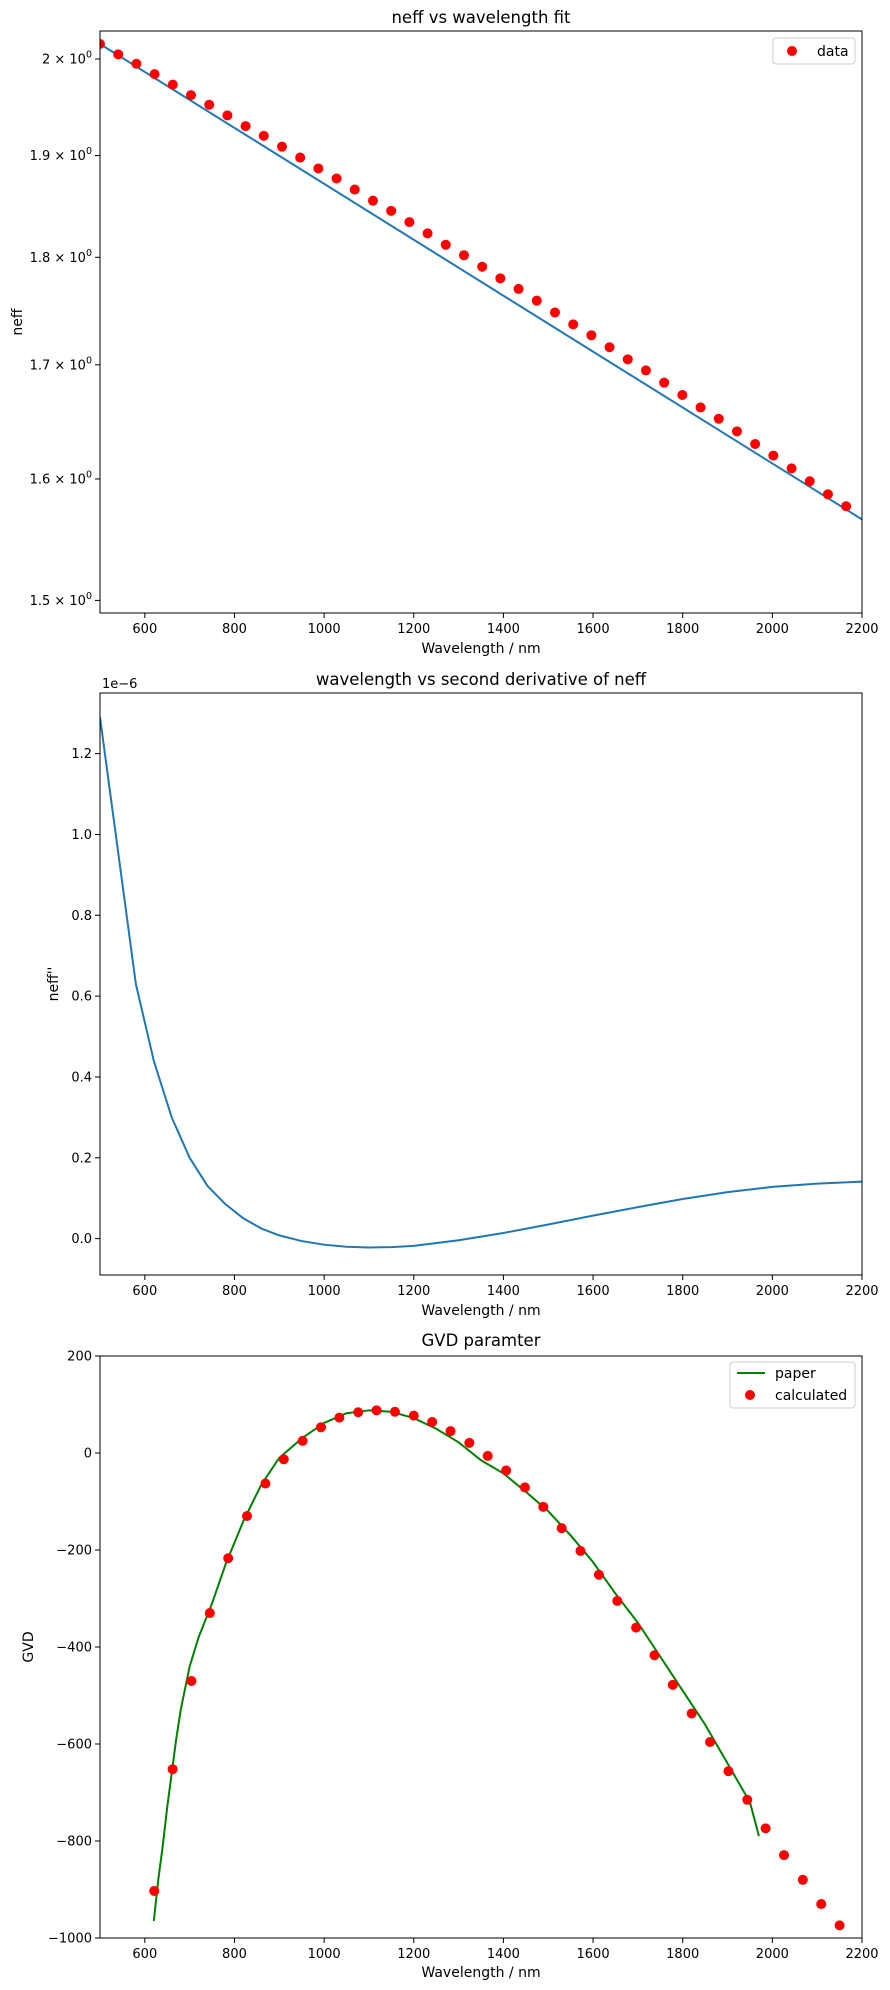 The image size is (890, 1990). Describe the element at coordinates (795, 1374) in the screenshot. I see `legend-label-paper: paper` at that location.